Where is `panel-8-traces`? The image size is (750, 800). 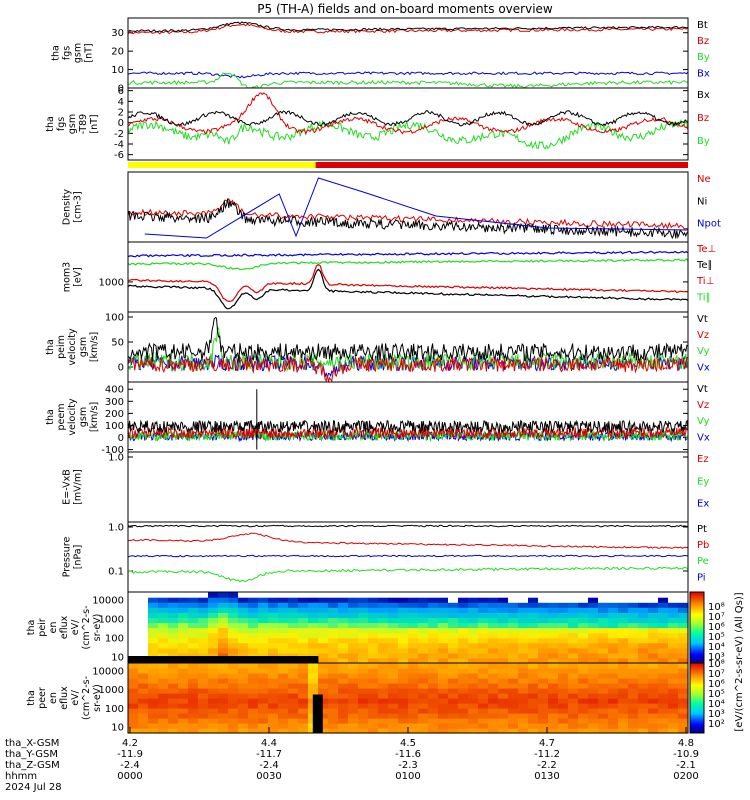 panel-8-traces is located at coordinates (408, 553).